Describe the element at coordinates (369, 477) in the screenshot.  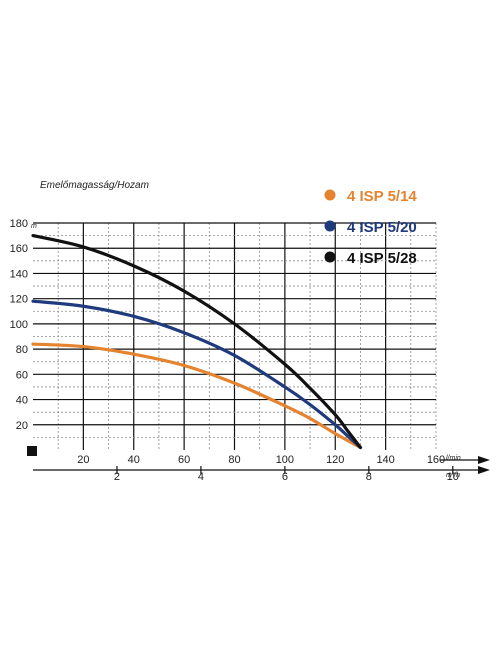
I see `secondary-tick-label: 8` at that location.